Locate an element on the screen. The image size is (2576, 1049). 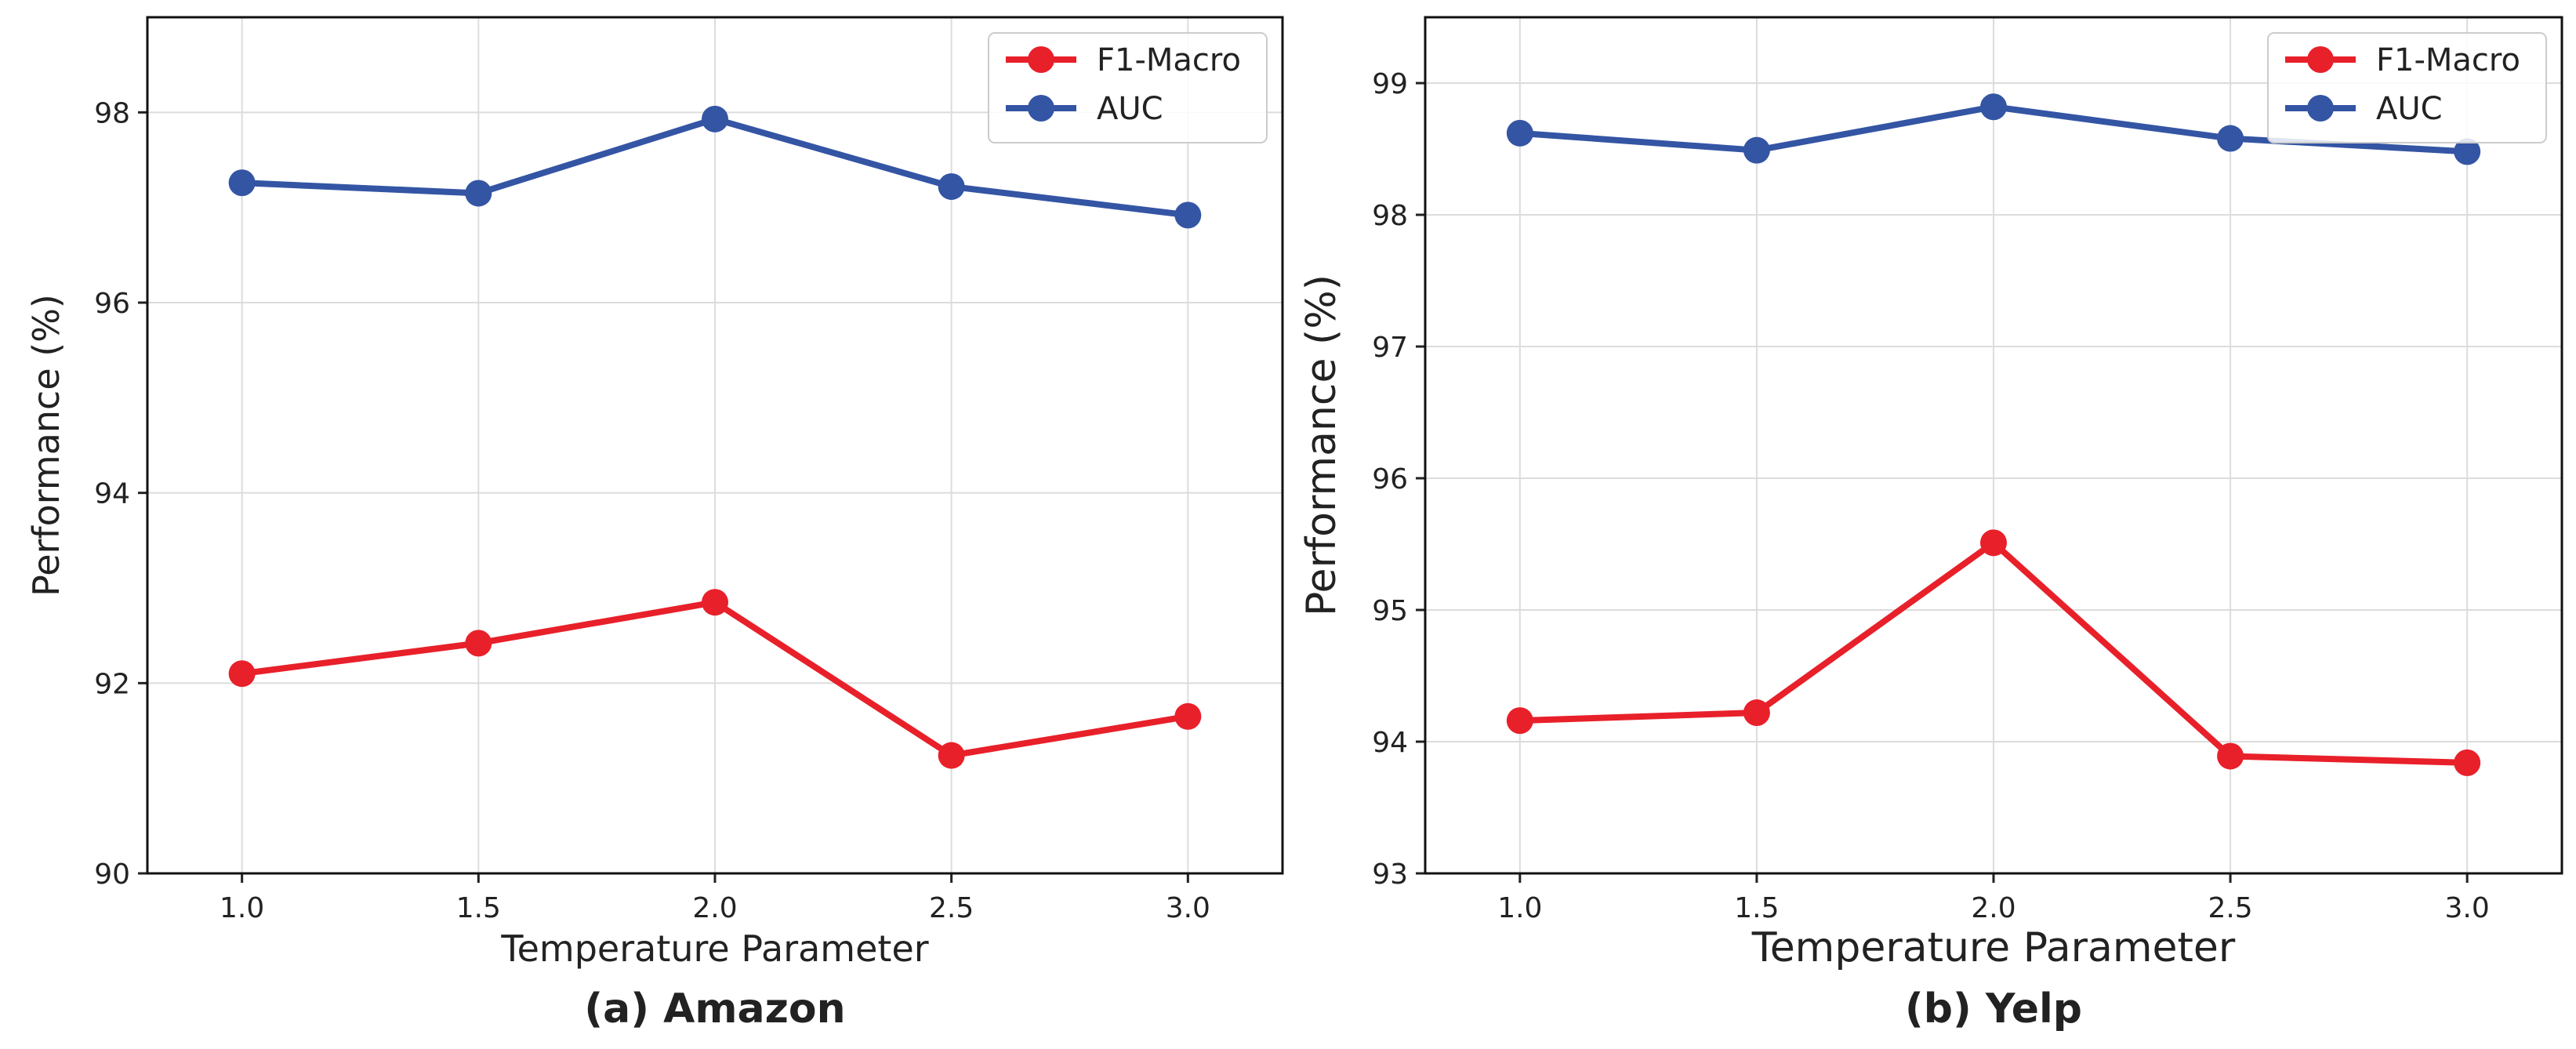
series-auc is located at coordinates (715, 167).